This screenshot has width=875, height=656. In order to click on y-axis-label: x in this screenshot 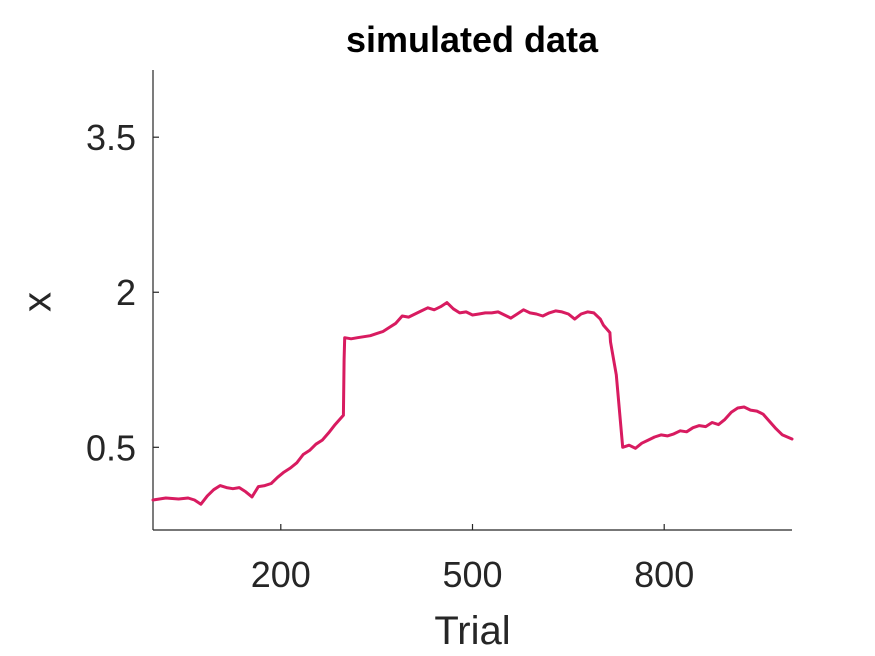, I will do `click(38, 302)`.